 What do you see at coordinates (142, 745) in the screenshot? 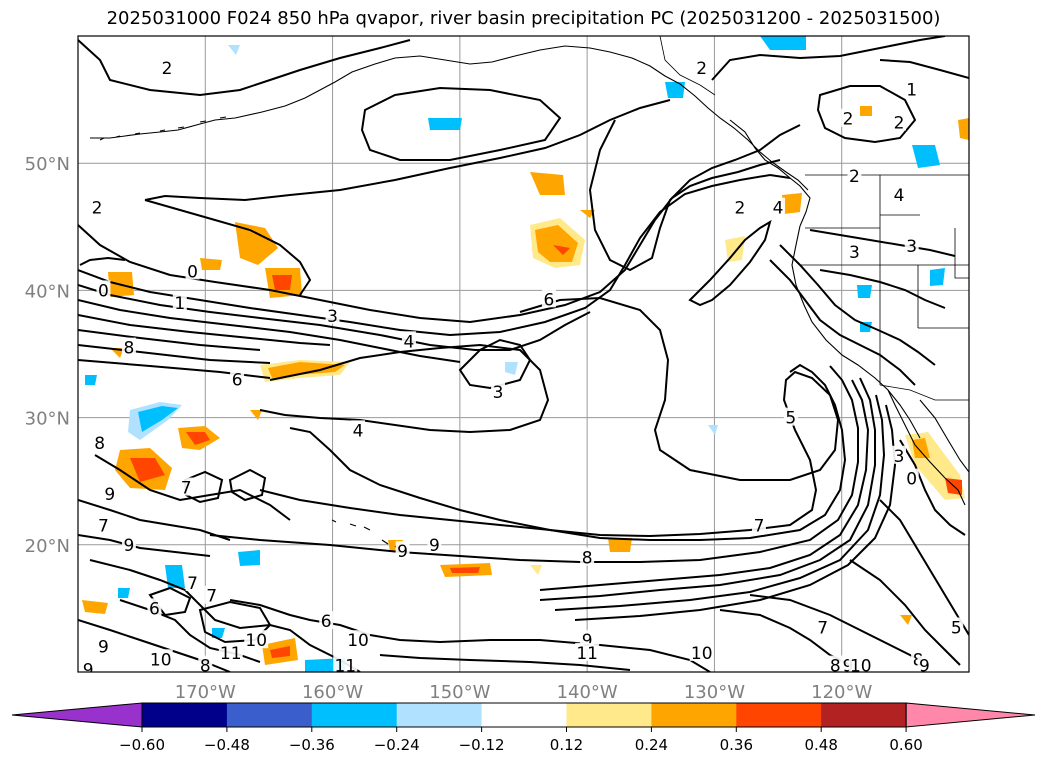
I see `colorbar-tick-label: −0.60` at bounding box center [142, 745].